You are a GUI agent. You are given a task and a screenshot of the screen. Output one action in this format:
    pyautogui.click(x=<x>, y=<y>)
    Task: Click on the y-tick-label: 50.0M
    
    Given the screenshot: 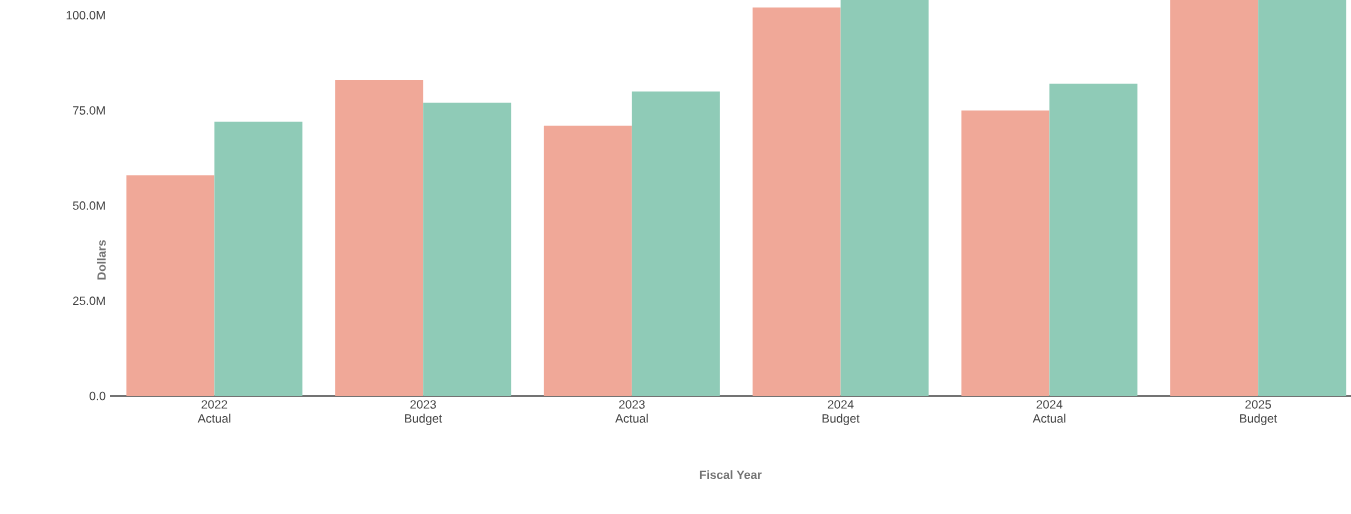 What is the action you would take?
    pyautogui.click(x=88, y=205)
    